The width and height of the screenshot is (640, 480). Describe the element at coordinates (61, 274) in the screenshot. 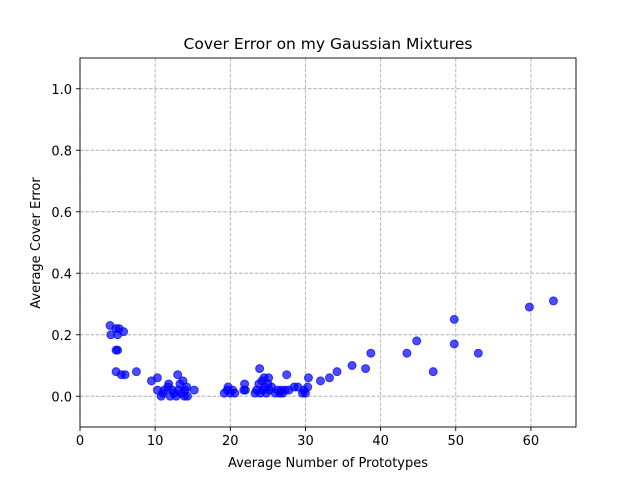

I see `y-tick-label: 0.4` at that location.